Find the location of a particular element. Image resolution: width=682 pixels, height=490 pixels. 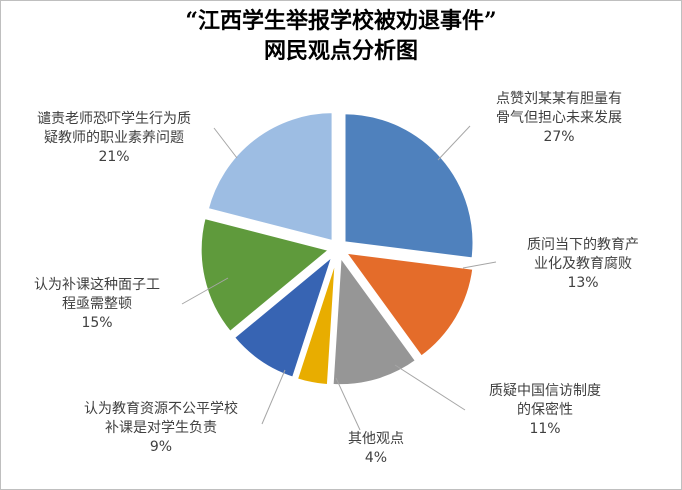

slice-label-rectify: 认为补课这种面子工 程亟需整顿 15% is located at coordinates (97, 304).